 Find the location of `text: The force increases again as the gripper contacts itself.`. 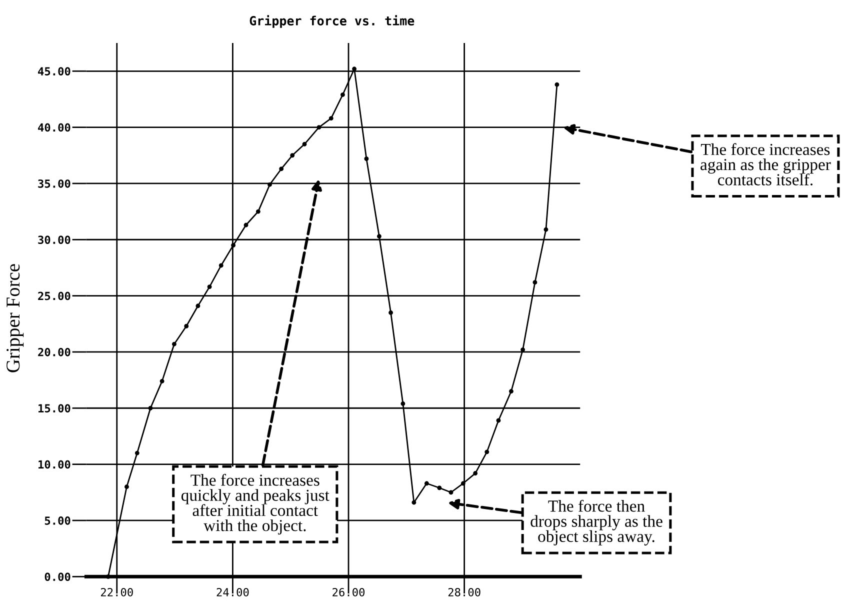

text: The force increases again as the gripper contacts itself. is located at coordinates (765, 164).